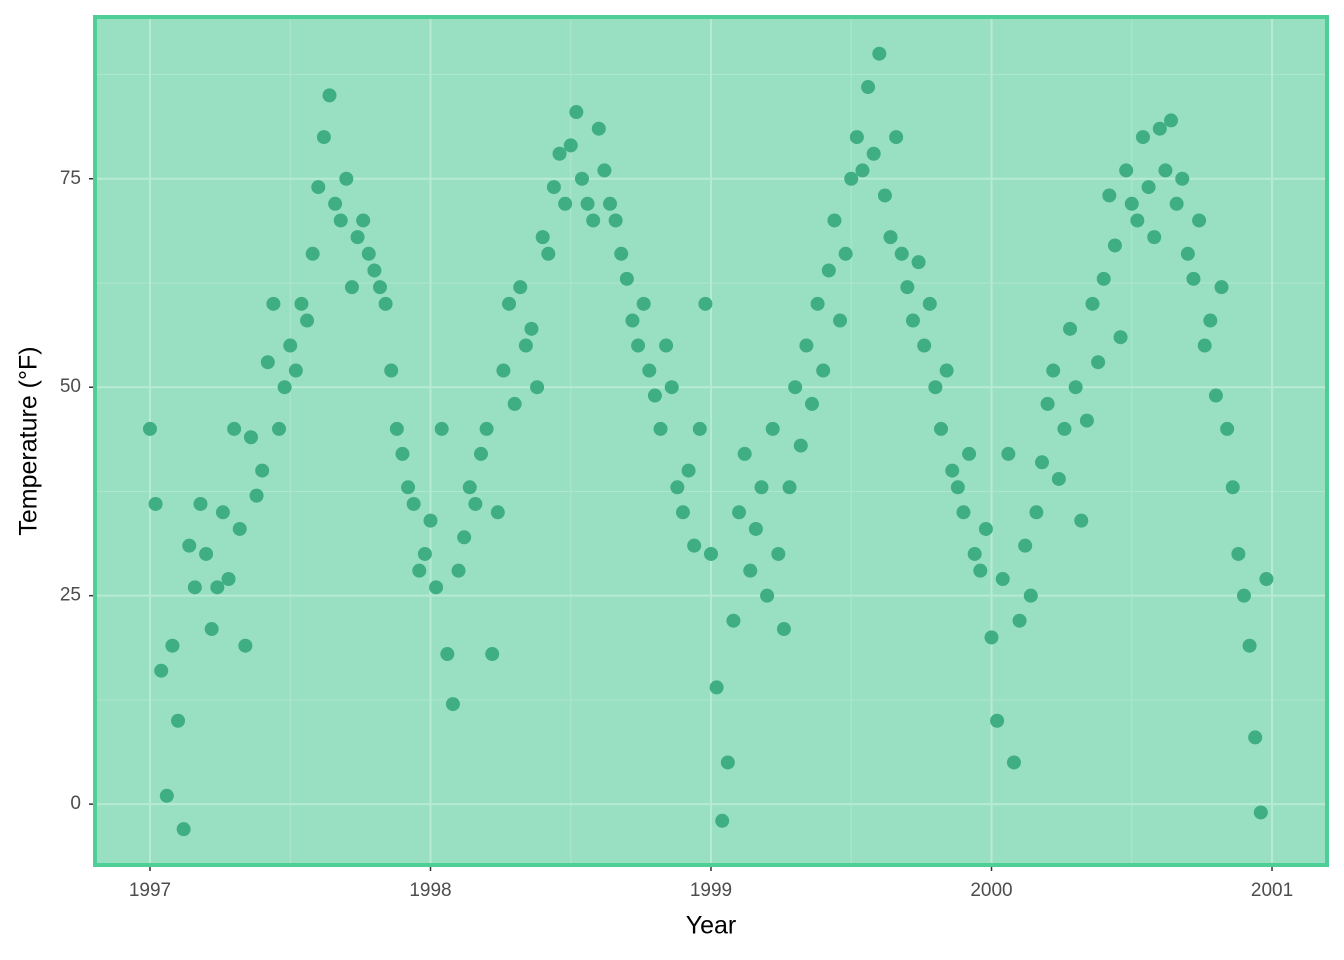 This screenshot has width=1344, height=960. I want to click on x-axis-title: Year, so click(711, 926).